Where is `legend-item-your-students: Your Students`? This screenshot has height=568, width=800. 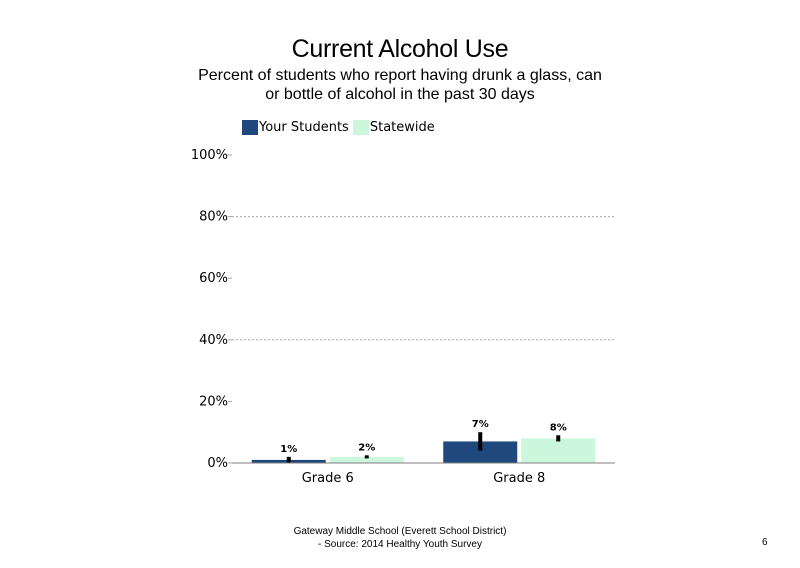 legend-item-your-students: Your Students is located at coordinates (295, 127).